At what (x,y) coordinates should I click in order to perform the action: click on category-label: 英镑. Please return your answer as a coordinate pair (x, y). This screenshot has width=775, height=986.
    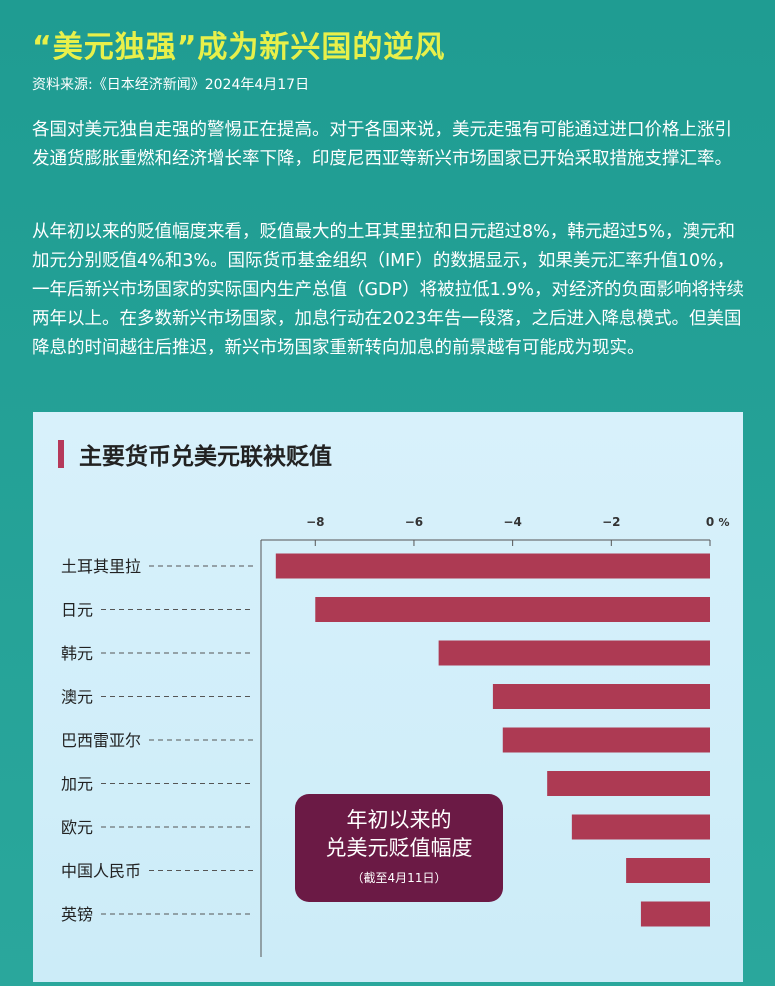
    Looking at the image, I should click on (77, 914).